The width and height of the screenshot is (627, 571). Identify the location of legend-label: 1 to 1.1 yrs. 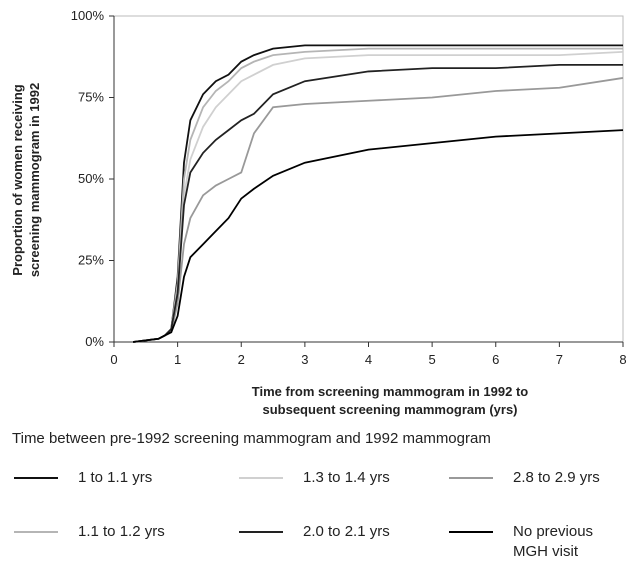
(115, 477).